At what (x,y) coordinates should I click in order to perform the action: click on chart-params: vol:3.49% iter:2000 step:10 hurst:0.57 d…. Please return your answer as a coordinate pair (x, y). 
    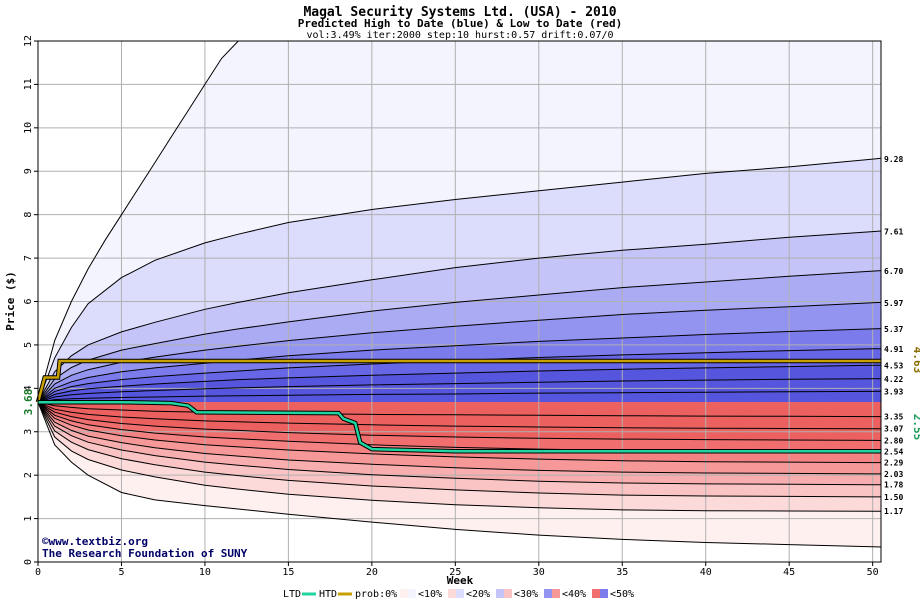
    Looking at the image, I should click on (459, 35).